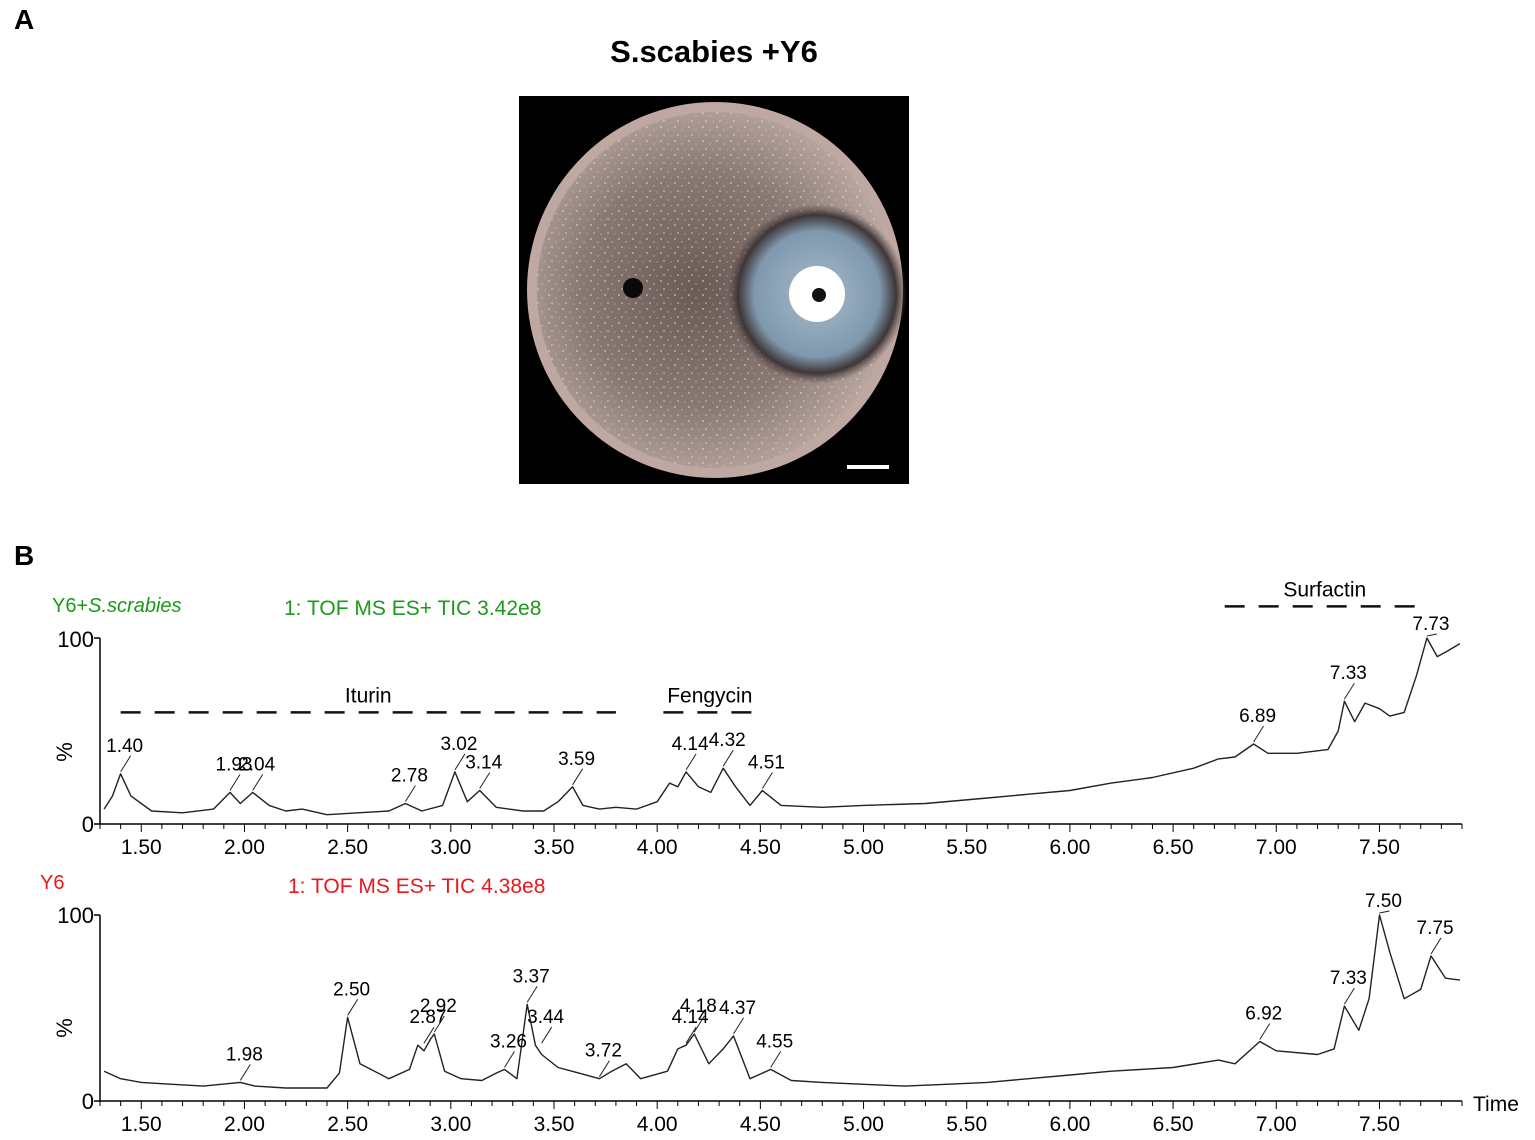  Describe the element at coordinates (966, 847) in the screenshot. I see `treated-xtick-label: 5.50` at that location.